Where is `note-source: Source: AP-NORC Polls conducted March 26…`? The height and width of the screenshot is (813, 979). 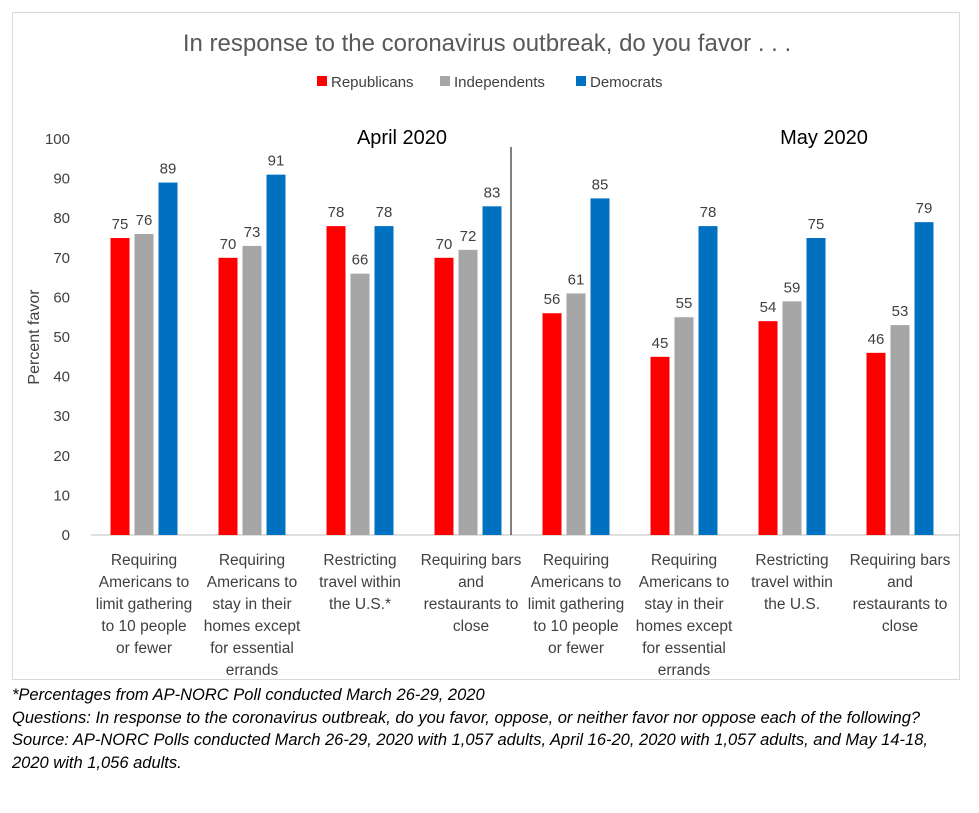 note-source: Source: AP-NORC Polls conducted March 26… is located at coordinates (470, 751).